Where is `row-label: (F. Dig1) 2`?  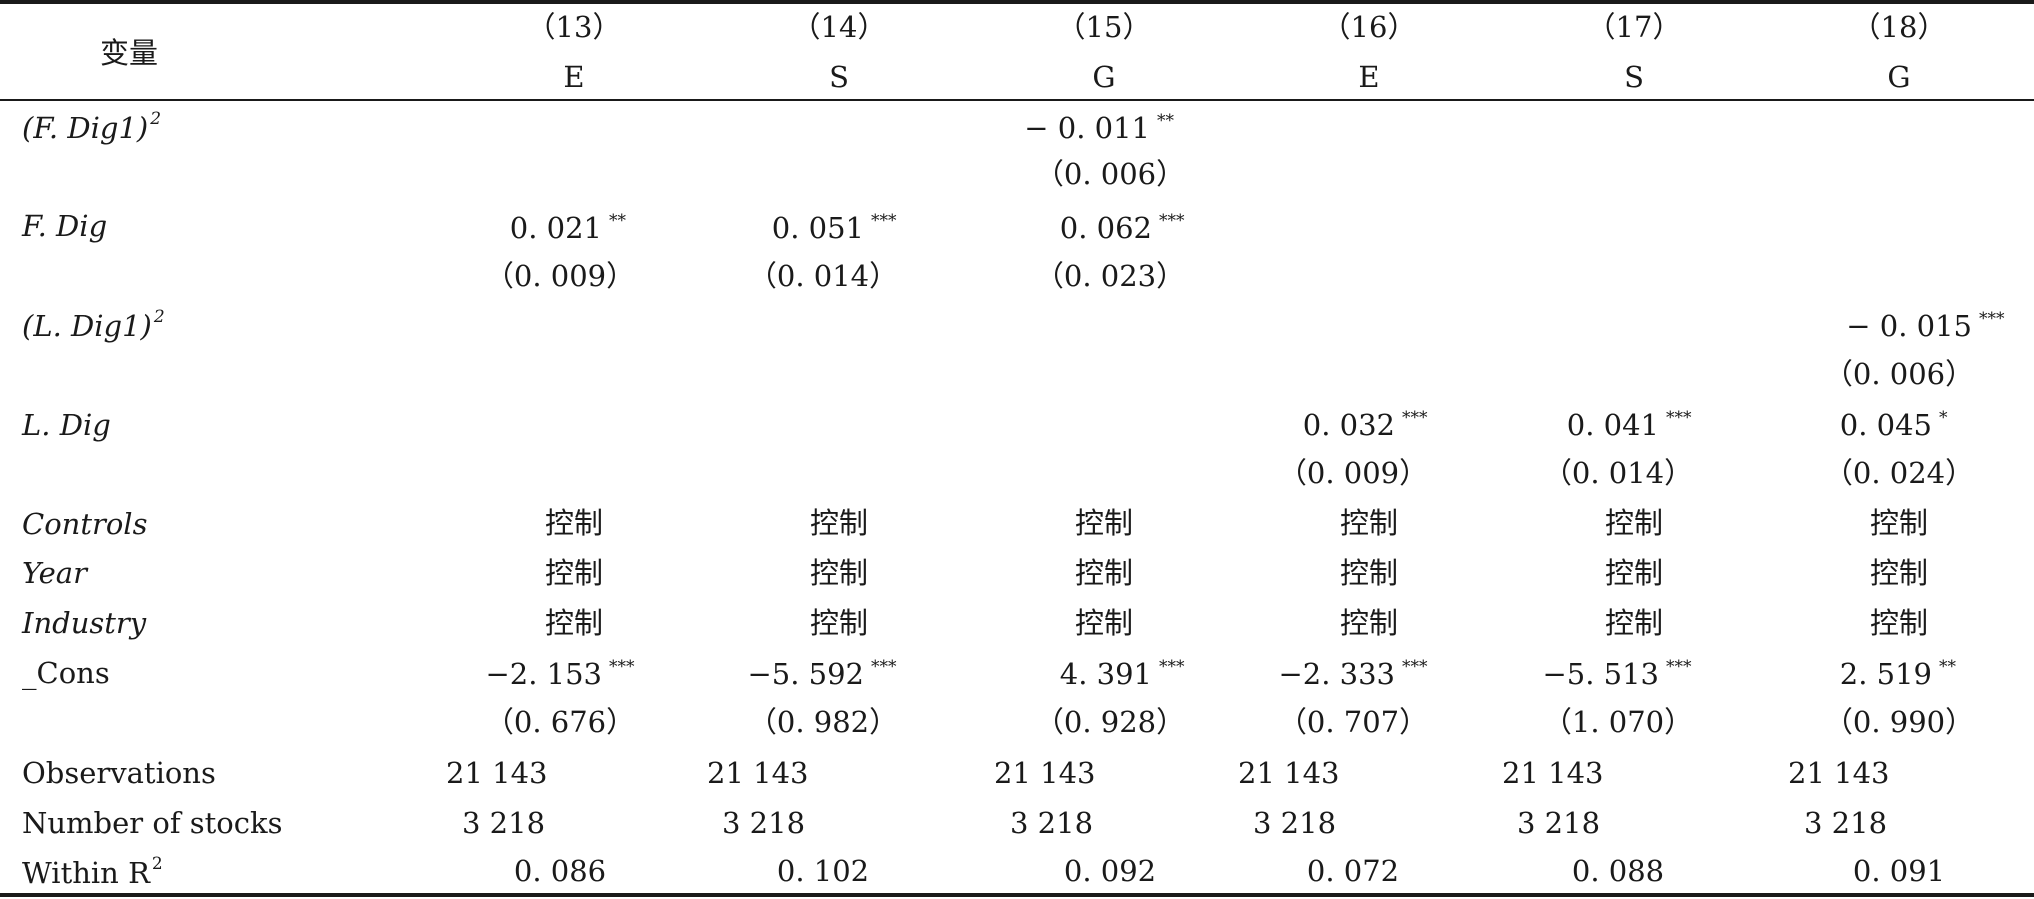 row-label: (F. Dig1) 2 is located at coordinates (91, 128).